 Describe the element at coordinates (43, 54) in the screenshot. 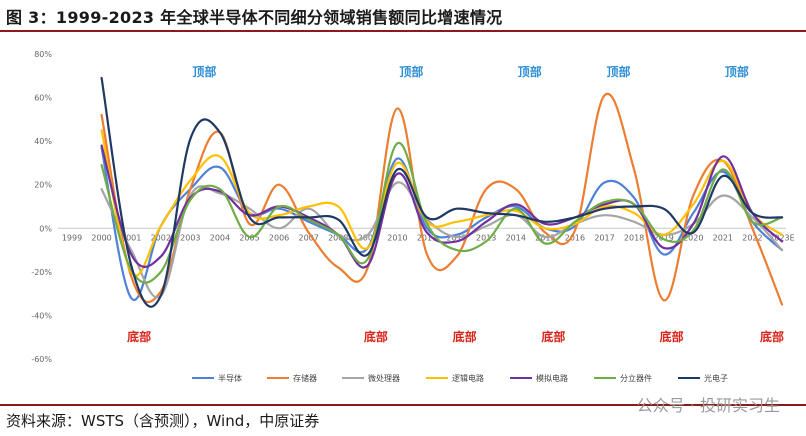

I see `y-tick-label: 80%` at that location.